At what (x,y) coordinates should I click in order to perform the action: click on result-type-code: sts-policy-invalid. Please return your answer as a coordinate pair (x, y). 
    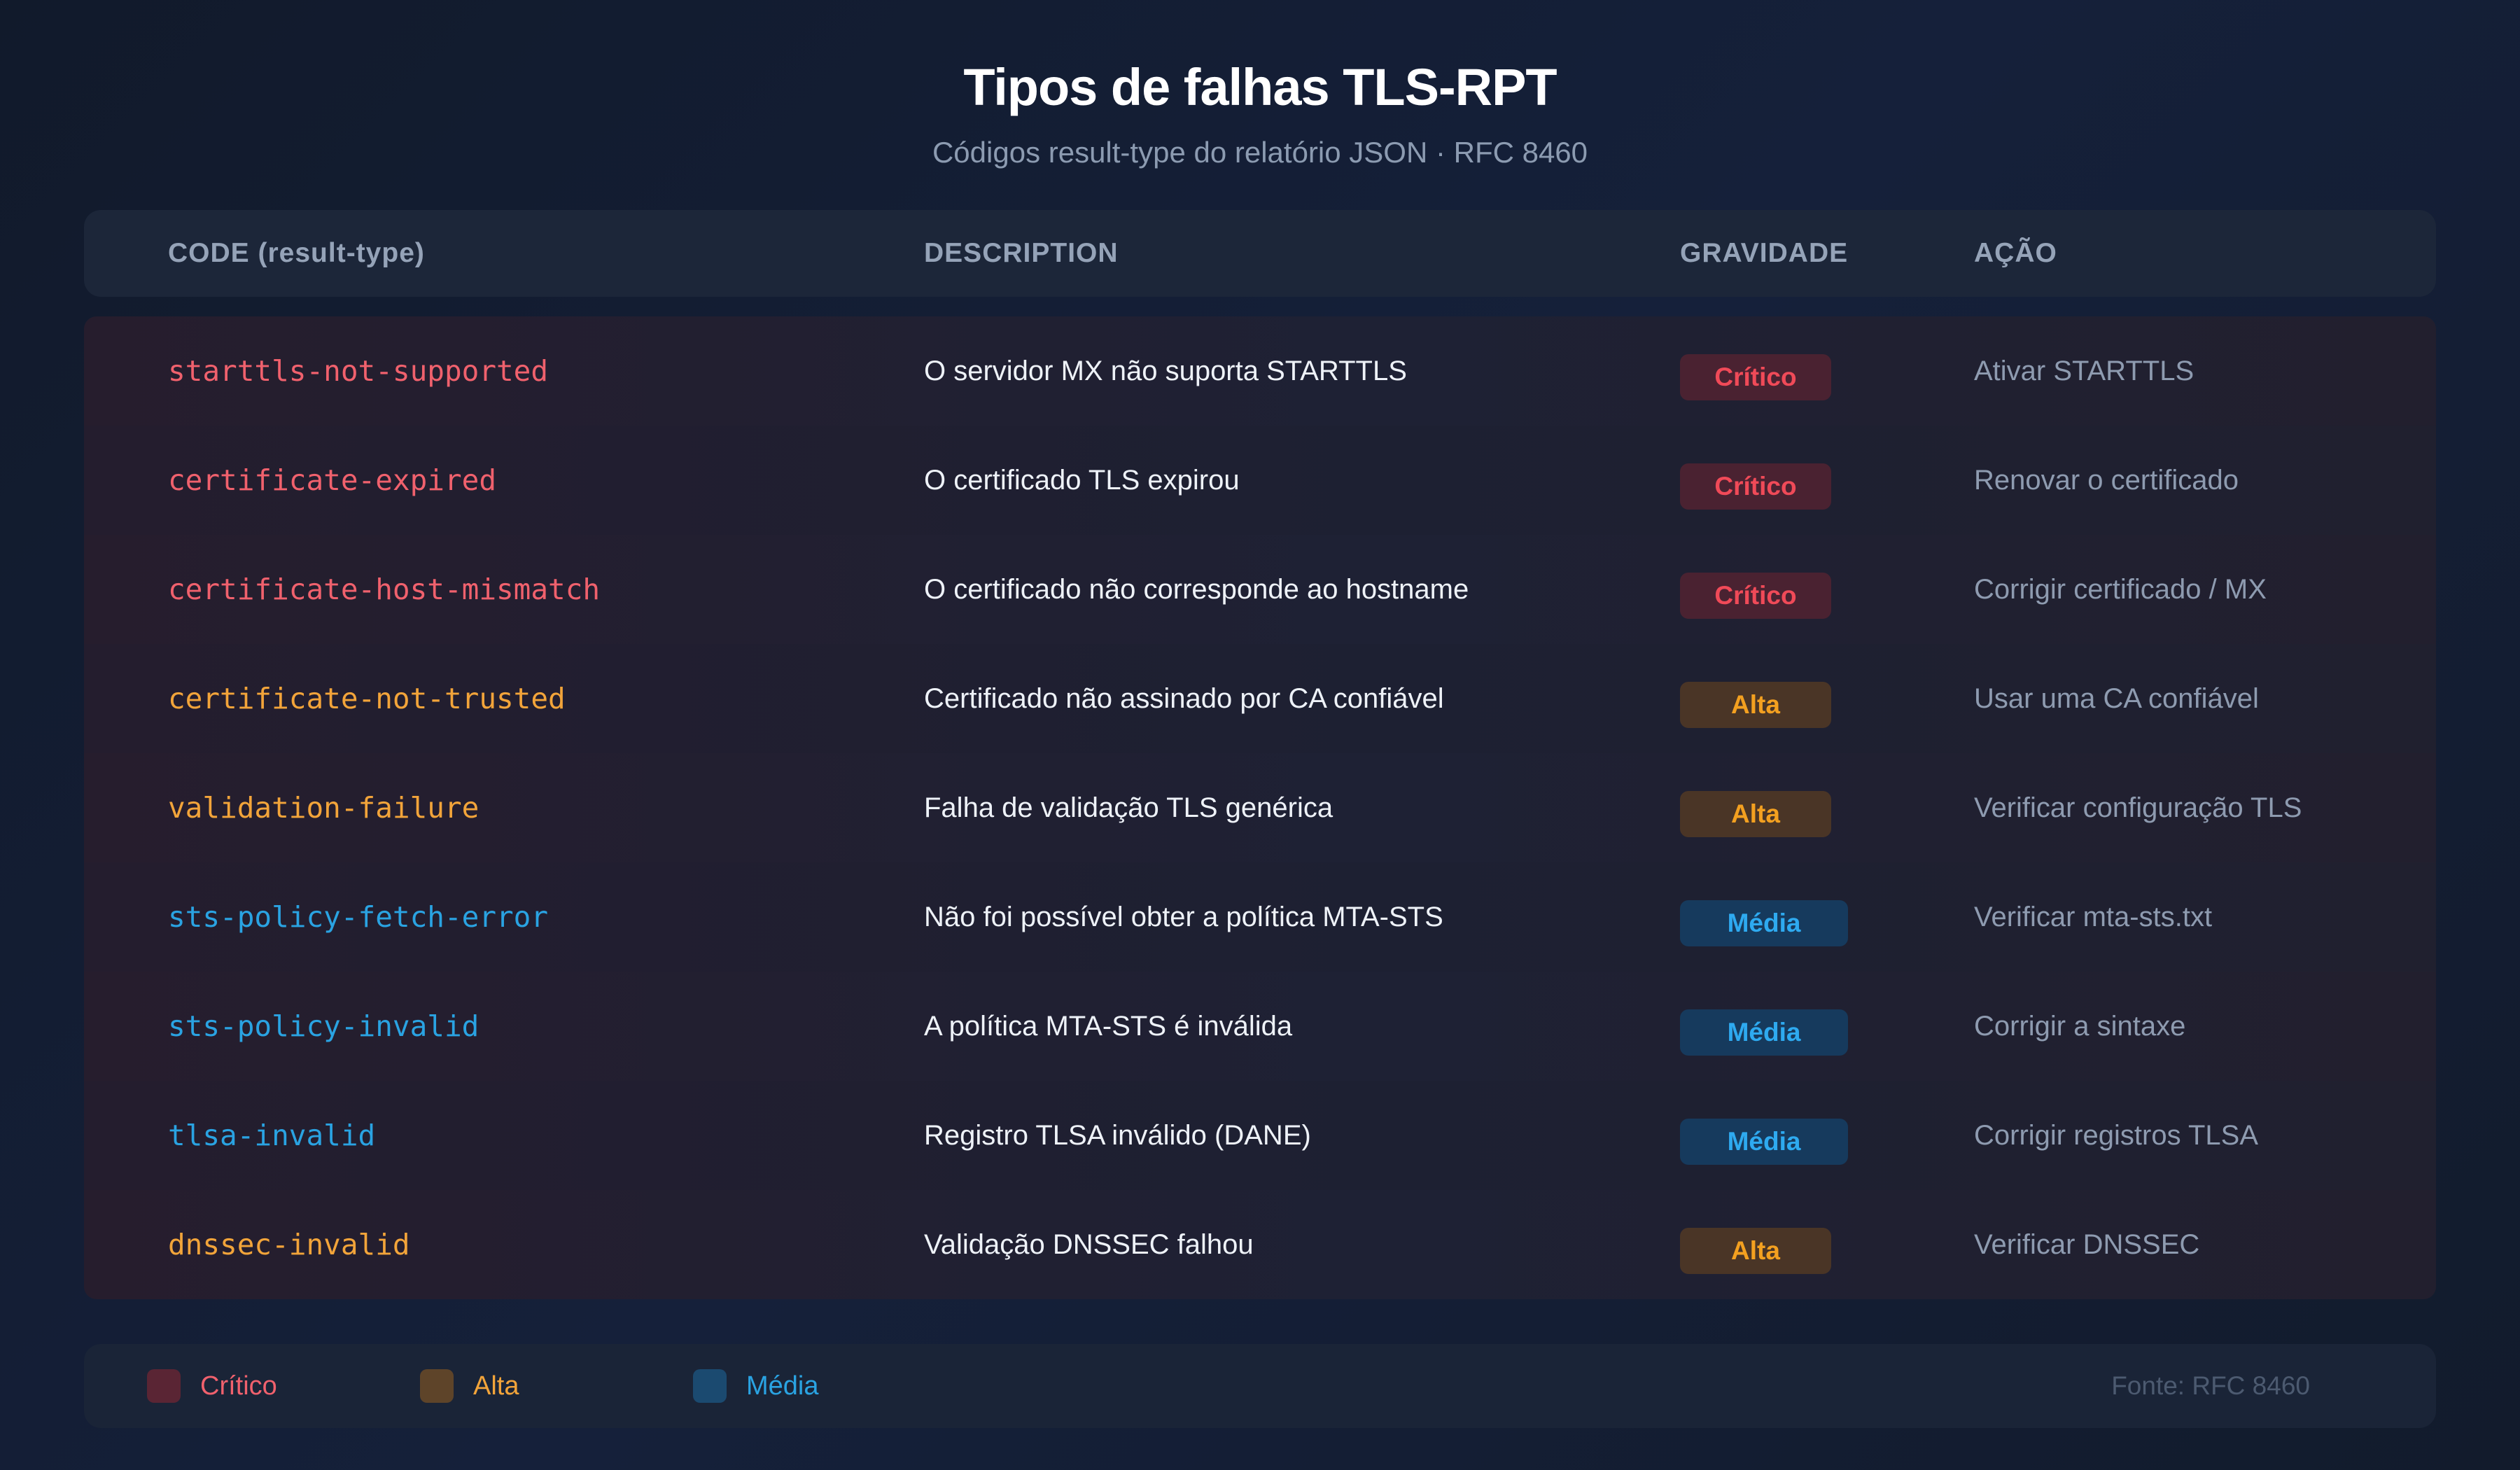
    Looking at the image, I should click on (323, 1026).